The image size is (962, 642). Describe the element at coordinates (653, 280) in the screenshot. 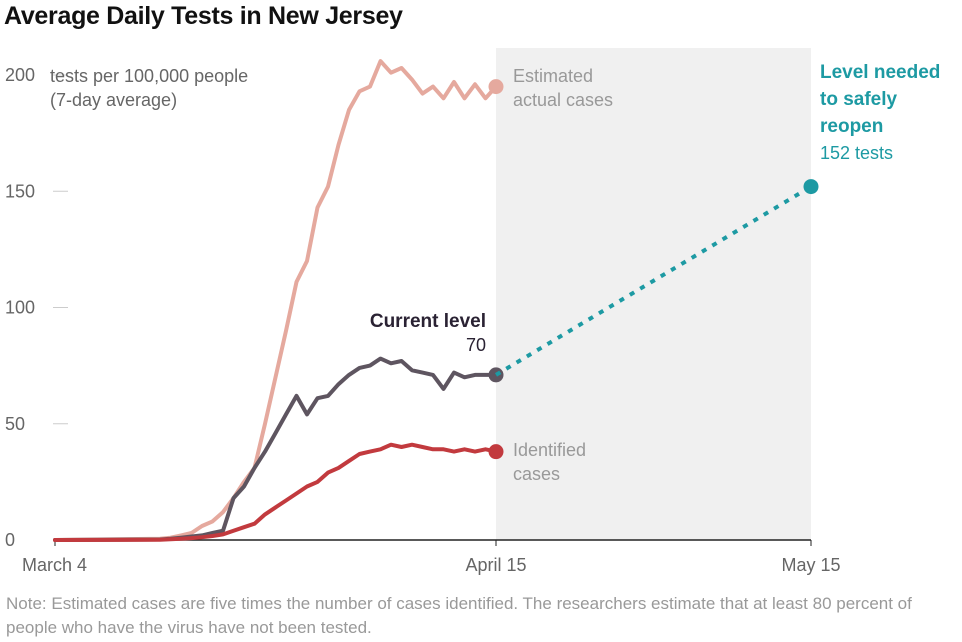

I see `series-line-level-needed-to-safely-reopen` at that location.